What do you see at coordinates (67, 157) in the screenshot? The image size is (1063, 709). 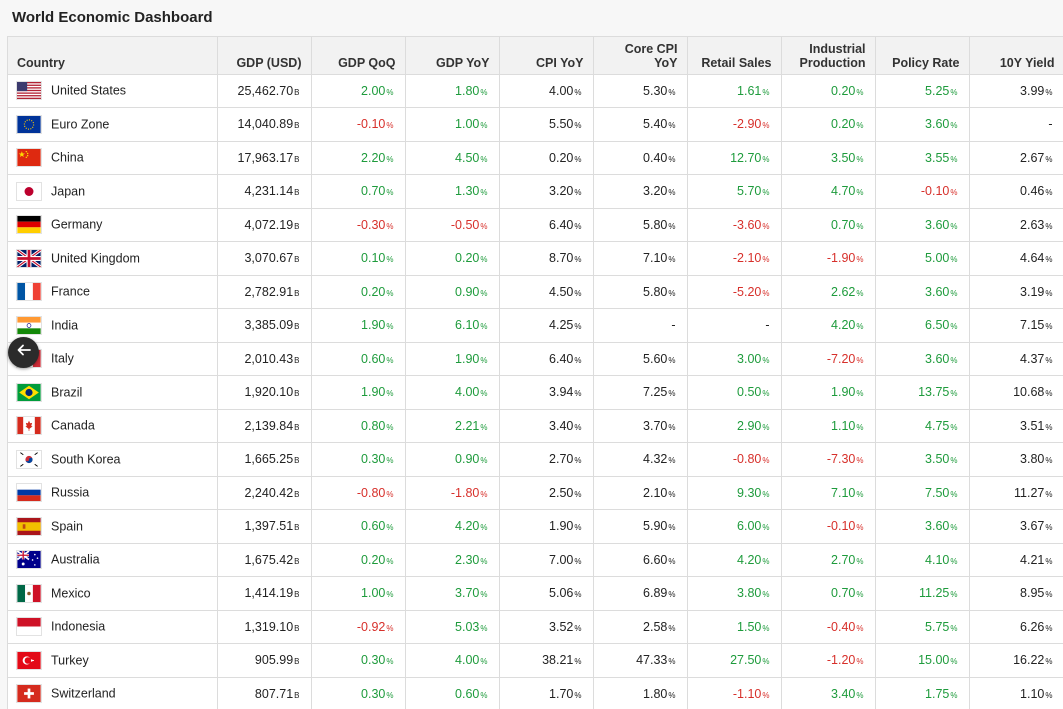 I see `country-name: China` at bounding box center [67, 157].